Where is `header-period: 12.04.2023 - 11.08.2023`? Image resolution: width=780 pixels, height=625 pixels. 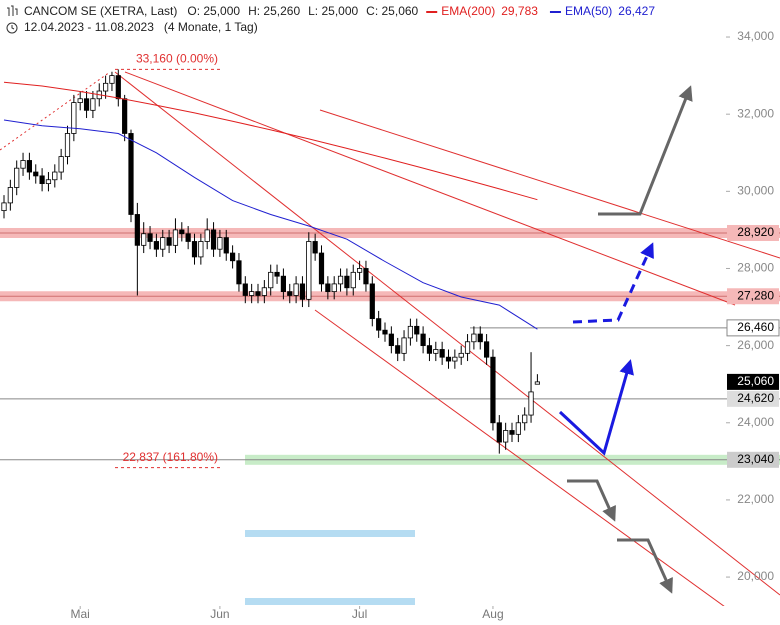
header-period: 12.04.2023 - 11.08.2023 is located at coordinates (89, 27).